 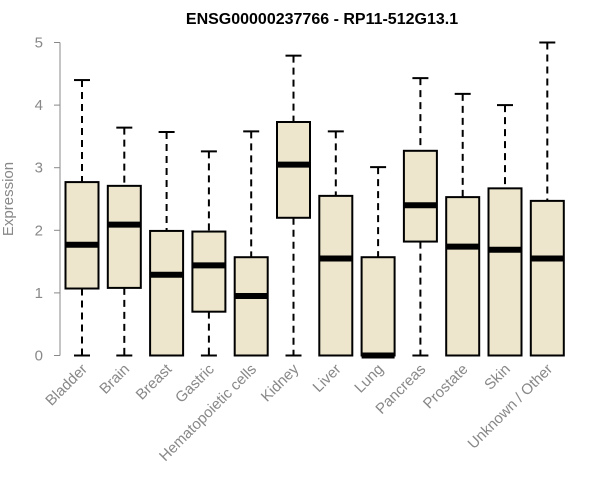 What do you see at coordinates (280, 382) in the screenshot?
I see `x-tick-label: Kidney` at bounding box center [280, 382].